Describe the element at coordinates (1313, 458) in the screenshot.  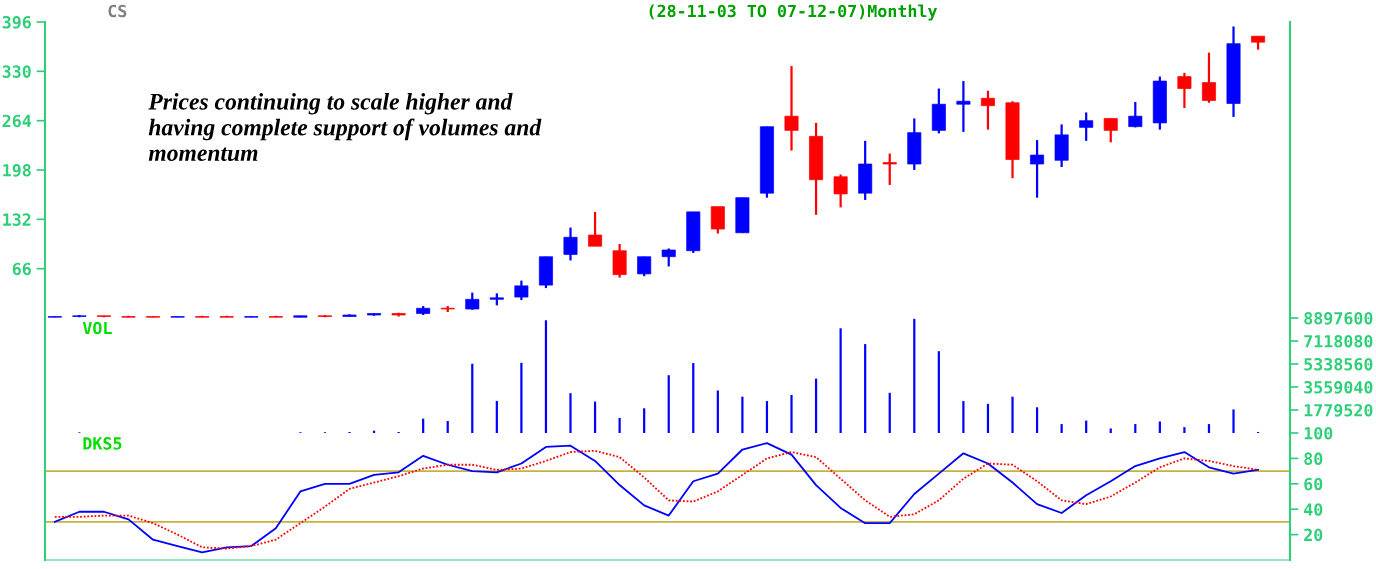
I see `y-tick-label: 80` at that location.